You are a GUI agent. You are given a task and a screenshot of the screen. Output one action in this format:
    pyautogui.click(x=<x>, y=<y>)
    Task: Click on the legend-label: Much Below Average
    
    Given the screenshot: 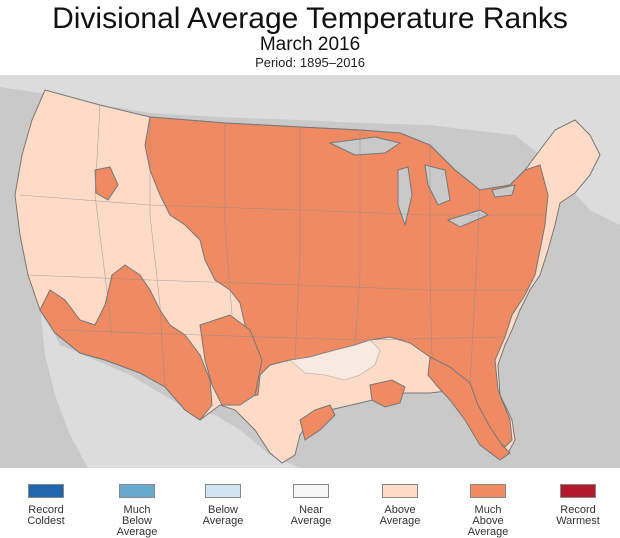 What is the action you would take?
    pyautogui.click(x=137, y=521)
    